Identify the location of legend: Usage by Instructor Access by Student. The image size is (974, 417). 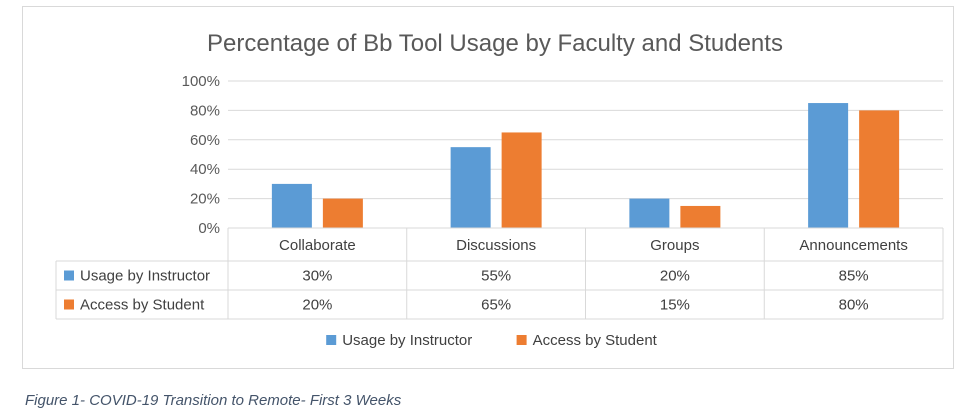
(492, 340).